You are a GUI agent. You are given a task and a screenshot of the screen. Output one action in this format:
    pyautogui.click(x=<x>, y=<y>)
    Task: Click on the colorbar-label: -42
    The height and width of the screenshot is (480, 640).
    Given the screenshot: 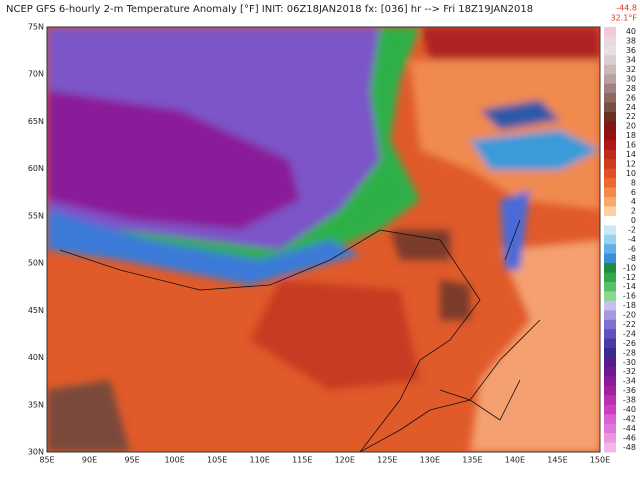 What is the action you would take?
    pyautogui.click(x=629, y=418)
    